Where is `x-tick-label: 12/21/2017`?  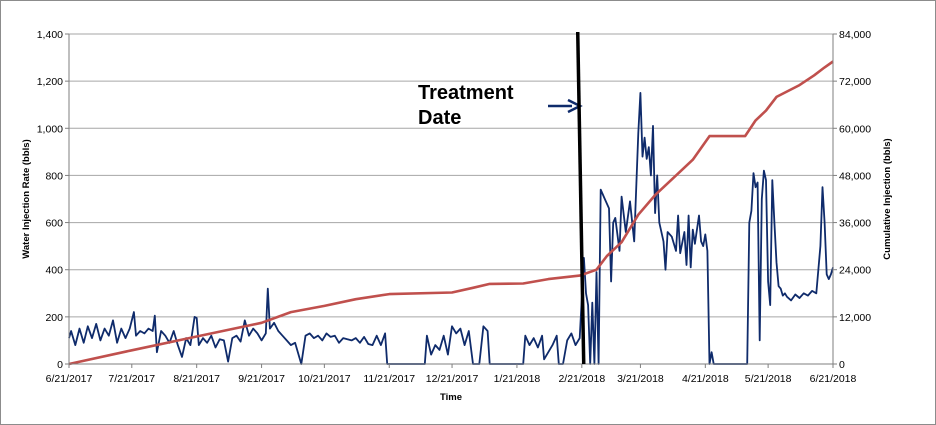
x-tick-label: 12/21/2017 is located at coordinates (452, 379).